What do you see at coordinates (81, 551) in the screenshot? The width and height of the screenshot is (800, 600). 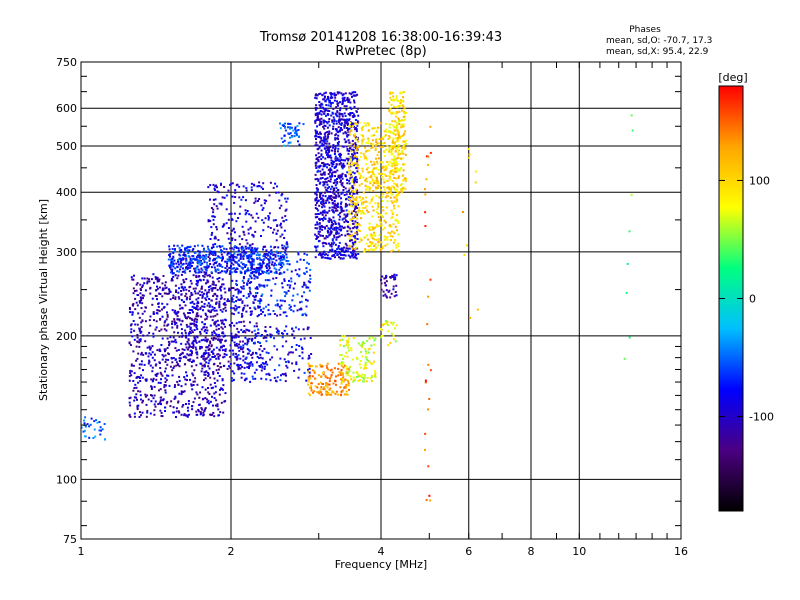 I see `x-tick-label: 1` at bounding box center [81, 551].